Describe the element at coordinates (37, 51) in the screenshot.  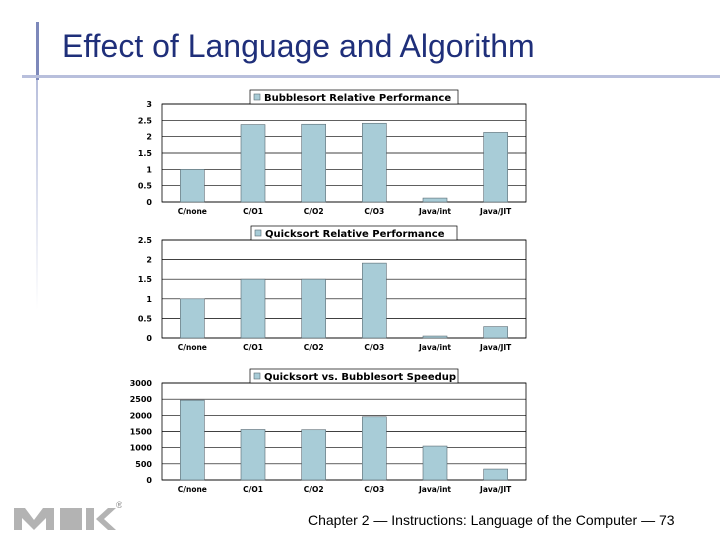
I see `accent-vertical-bar` at that location.